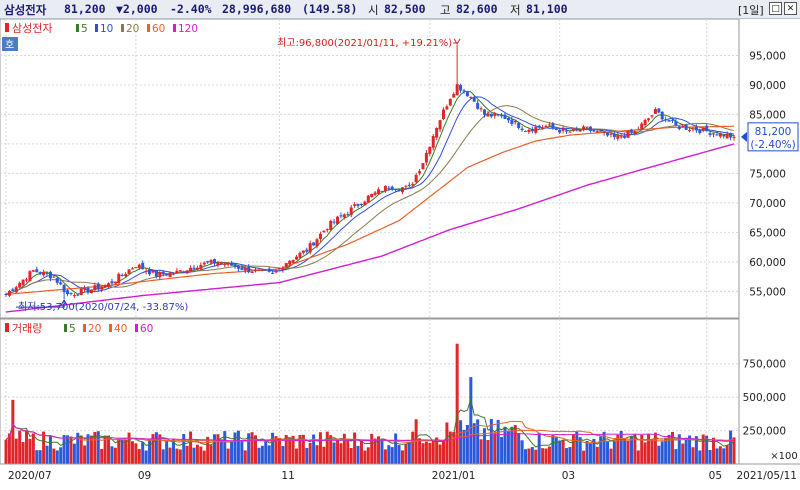 The width and height of the screenshot is (800, 490). Describe the element at coordinates (370, 422) in the screenshot. I see `volume-moving-averages` at that location.